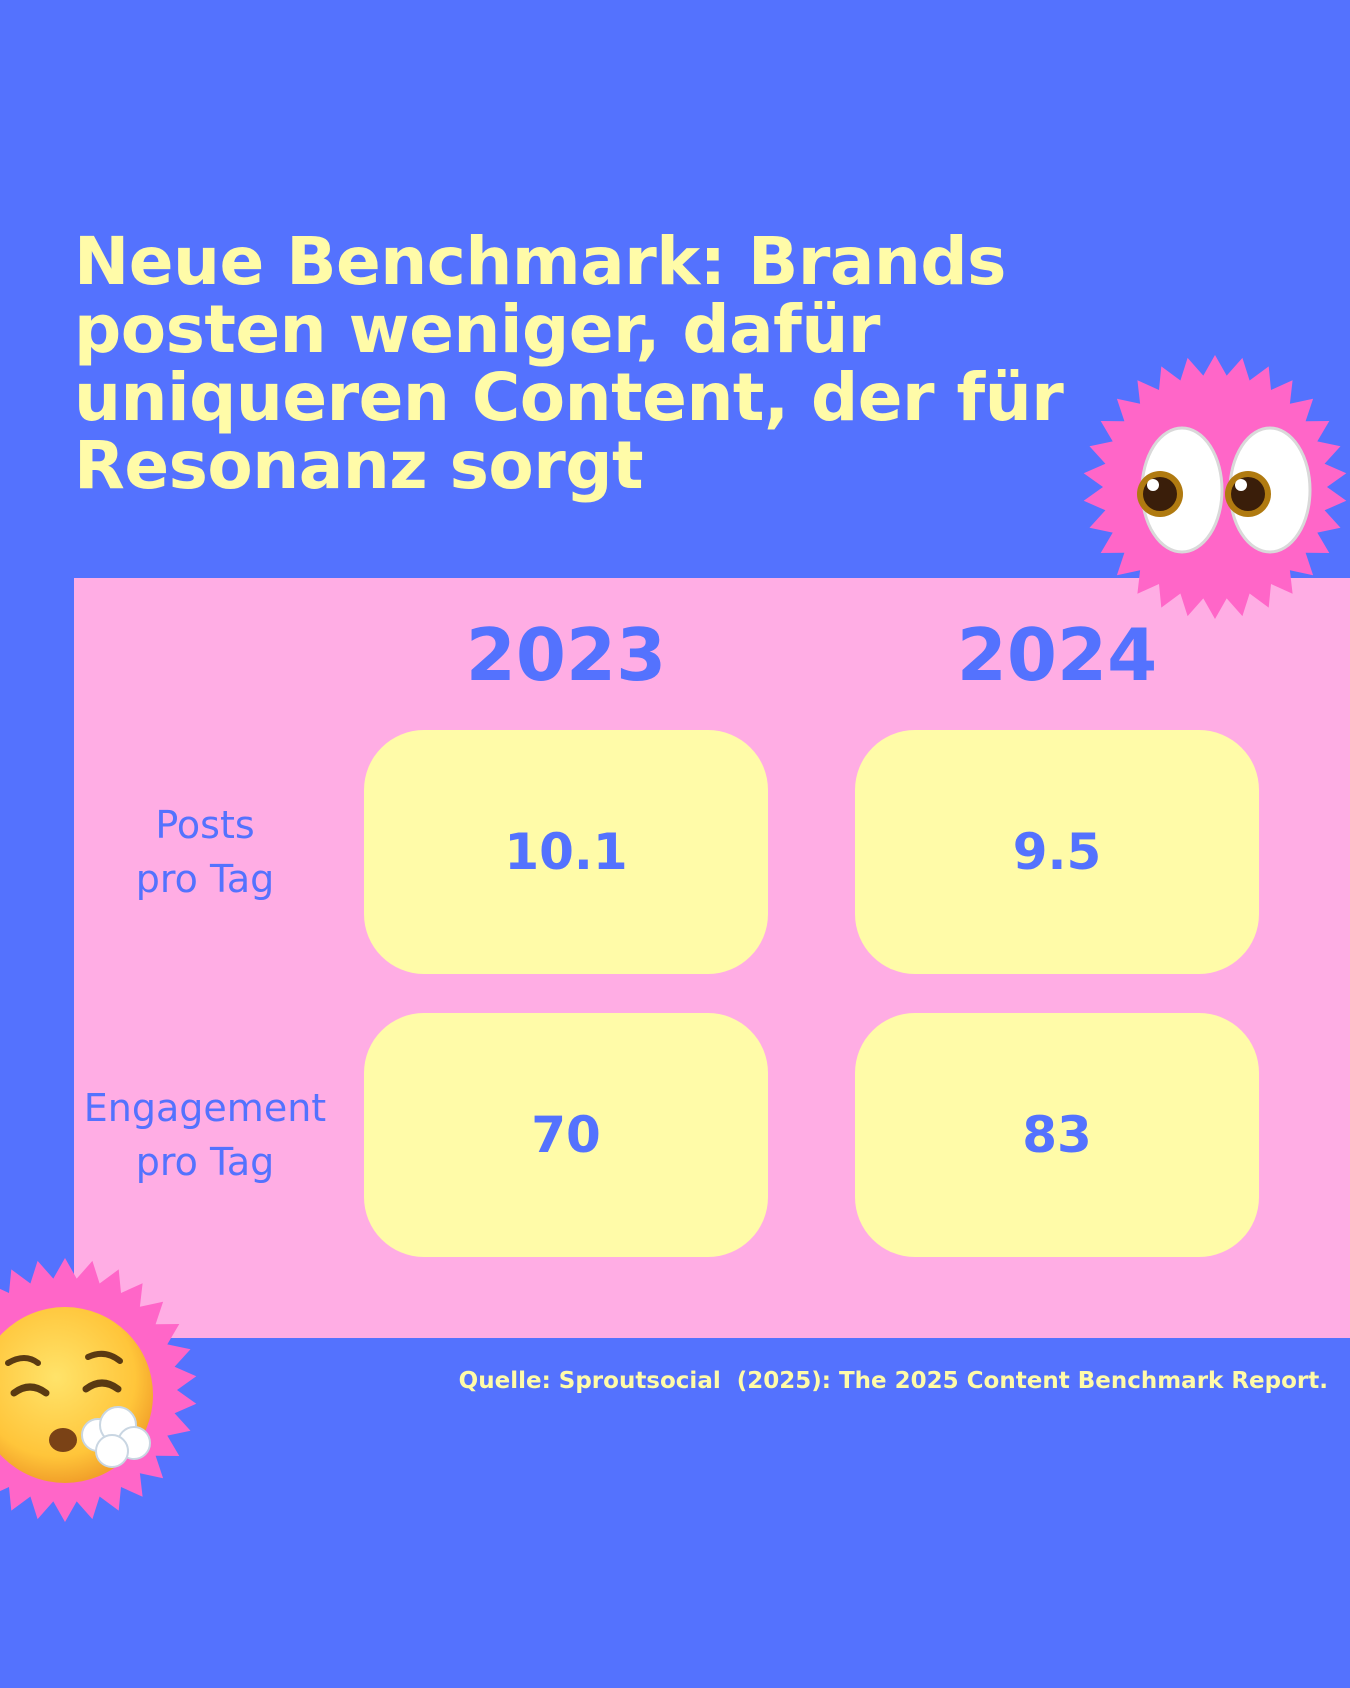 This screenshot has width=1350, height=1688. What do you see at coordinates (100, 1390) in the screenshot?
I see `face-exhaling-emoji-icon` at bounding box center [100, 1390].